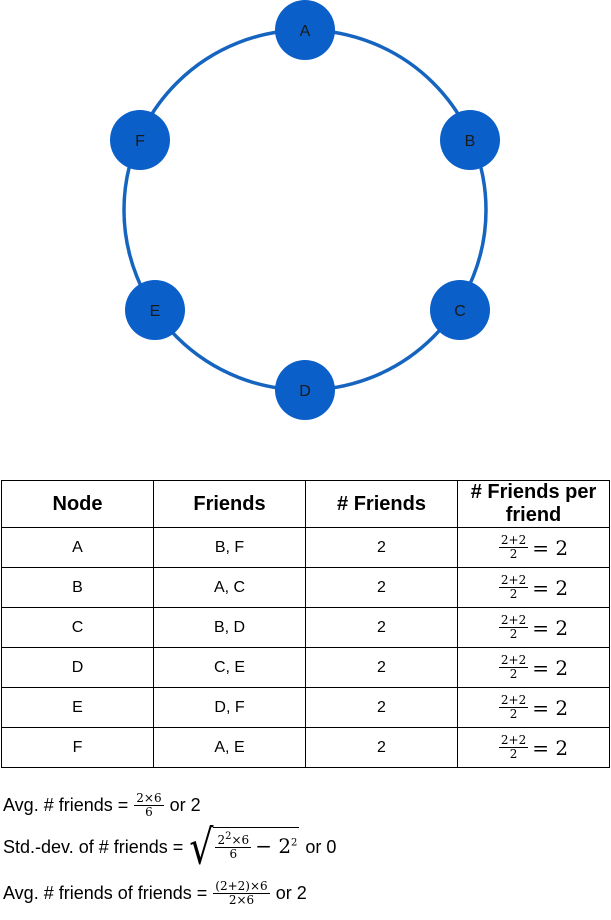  What do you see at coordinates (149, 798) in the screenshot?
I see `avg-friends-numerator: 2×6` at bounding box center [149, 798].